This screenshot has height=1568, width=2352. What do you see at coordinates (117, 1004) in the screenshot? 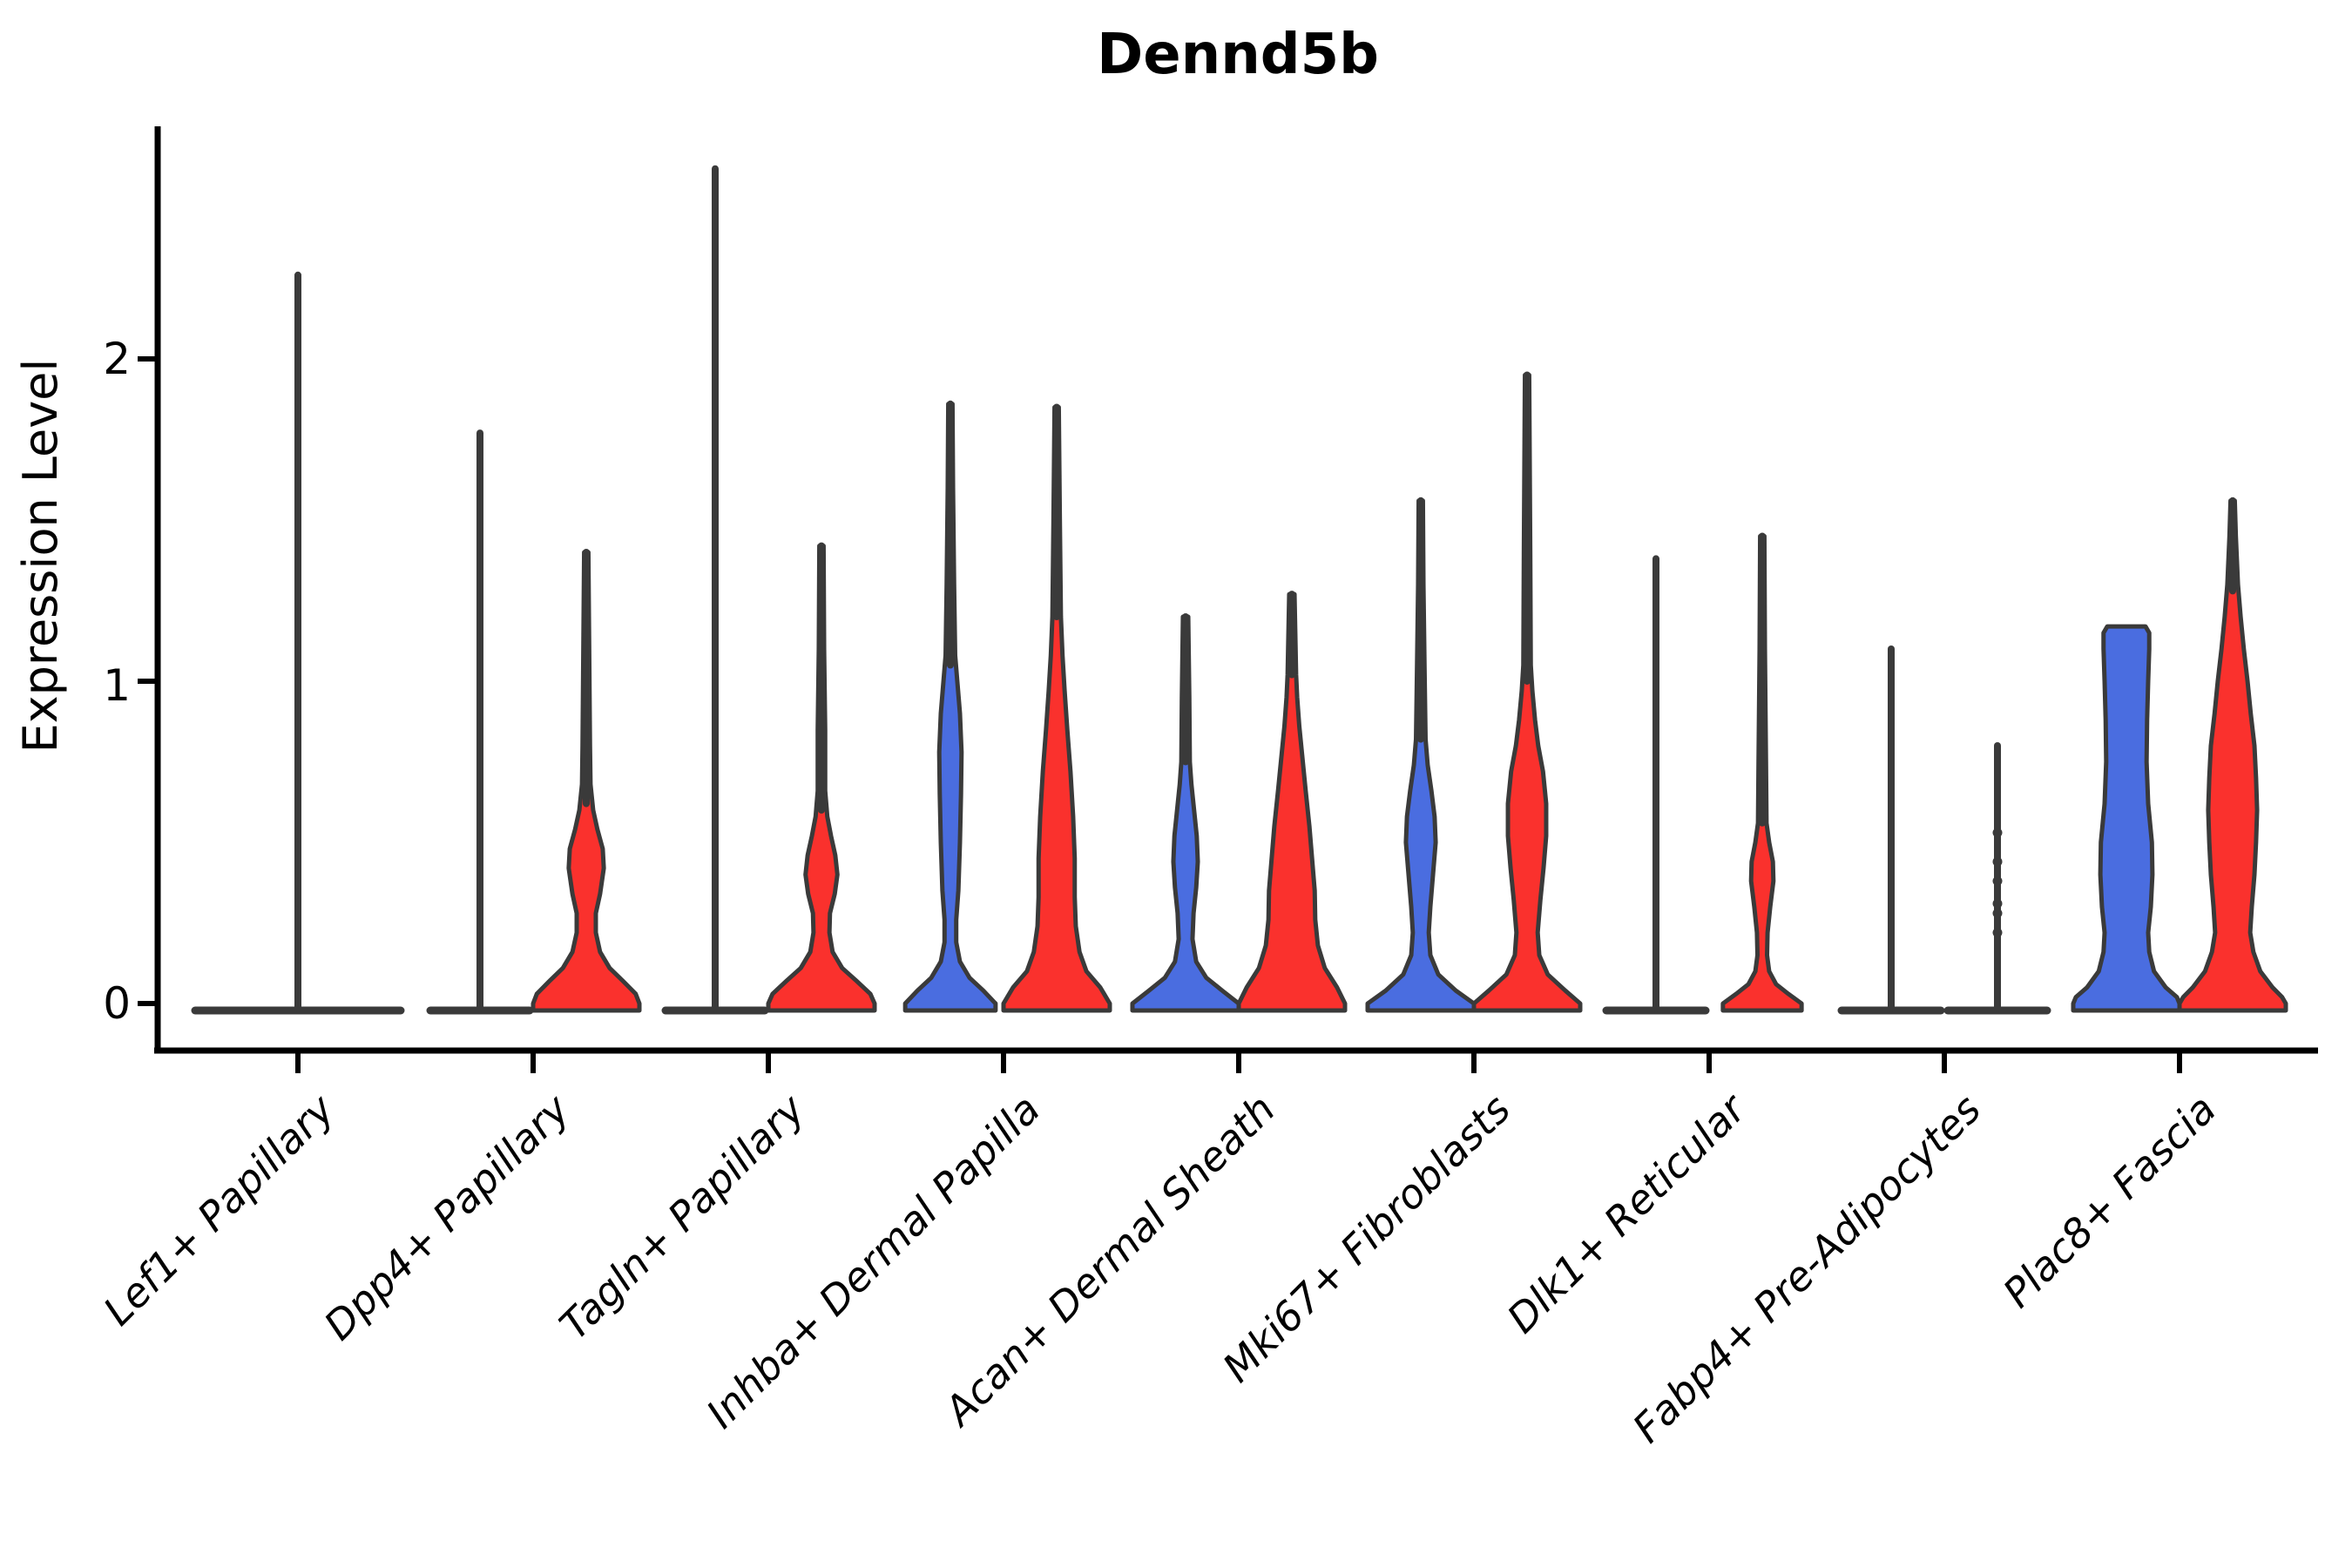
I see `y-tick-label-0: 0` at bounding box center [117, 1004].